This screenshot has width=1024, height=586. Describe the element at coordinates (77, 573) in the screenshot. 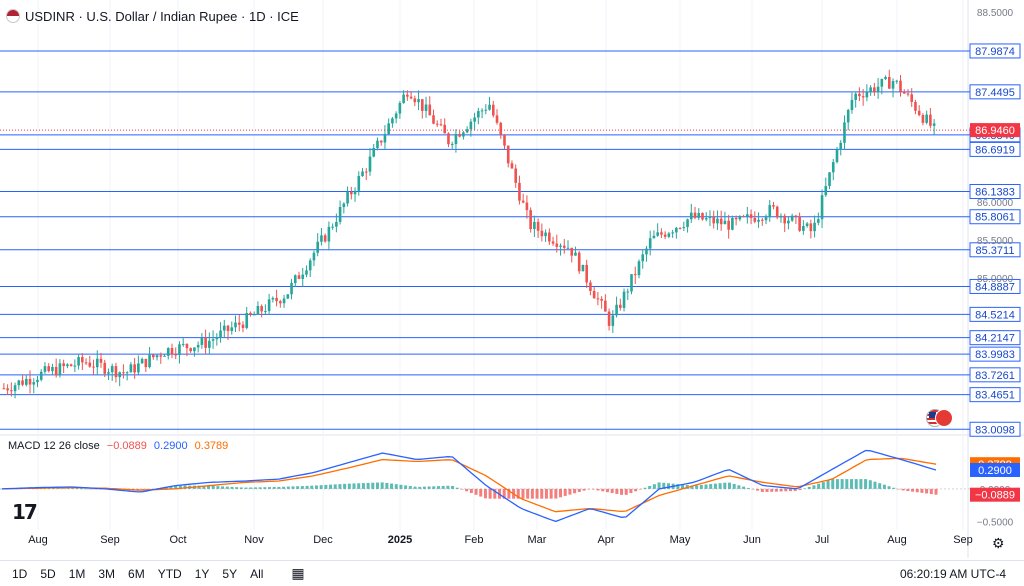

I see `timeframe-1m: 1M` at that location.